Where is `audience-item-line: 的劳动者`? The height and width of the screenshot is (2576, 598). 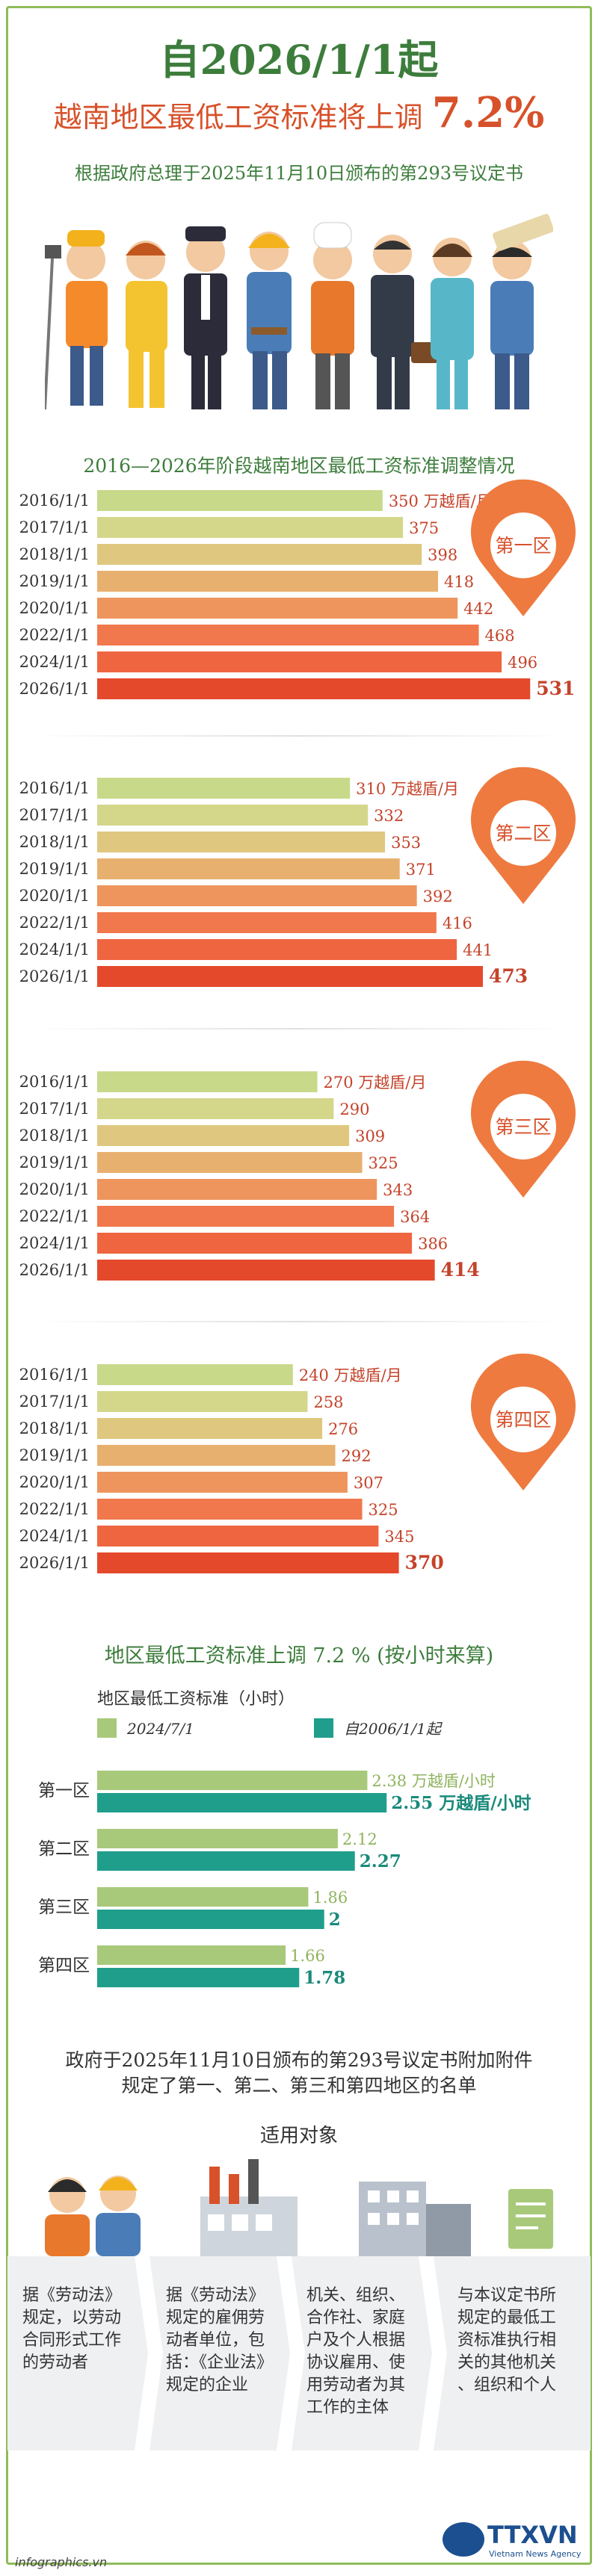
audience-item-line: 的劳动者 is located at coordinates (56, 2362).